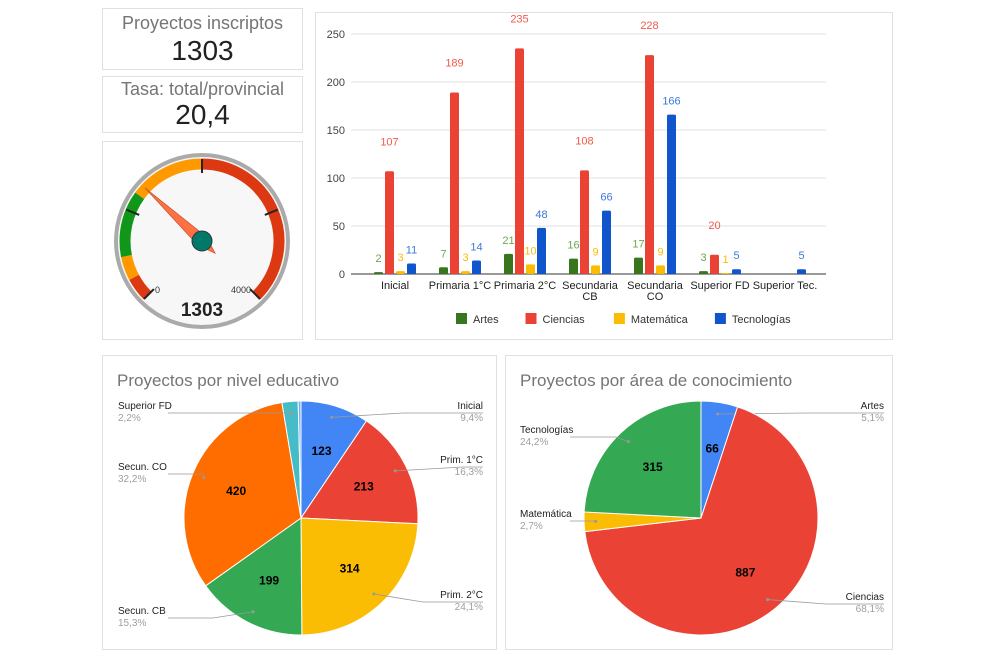 The height and width of the screenshot is (660, 990). I want to click on slice-pct: 9,4%, so click(471, 418).